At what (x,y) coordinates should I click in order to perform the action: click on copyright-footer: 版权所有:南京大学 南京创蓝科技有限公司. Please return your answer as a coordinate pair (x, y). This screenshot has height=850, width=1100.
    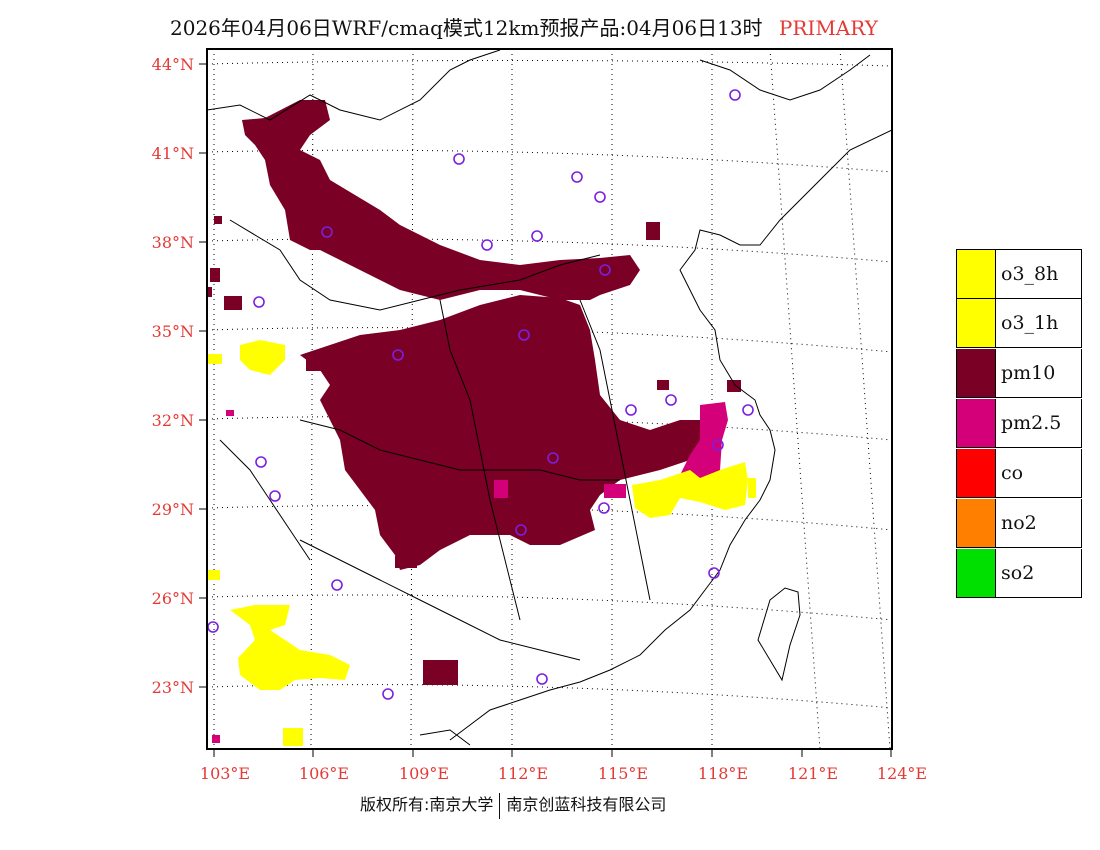
    Looking at the image, I should click on (513, 805).